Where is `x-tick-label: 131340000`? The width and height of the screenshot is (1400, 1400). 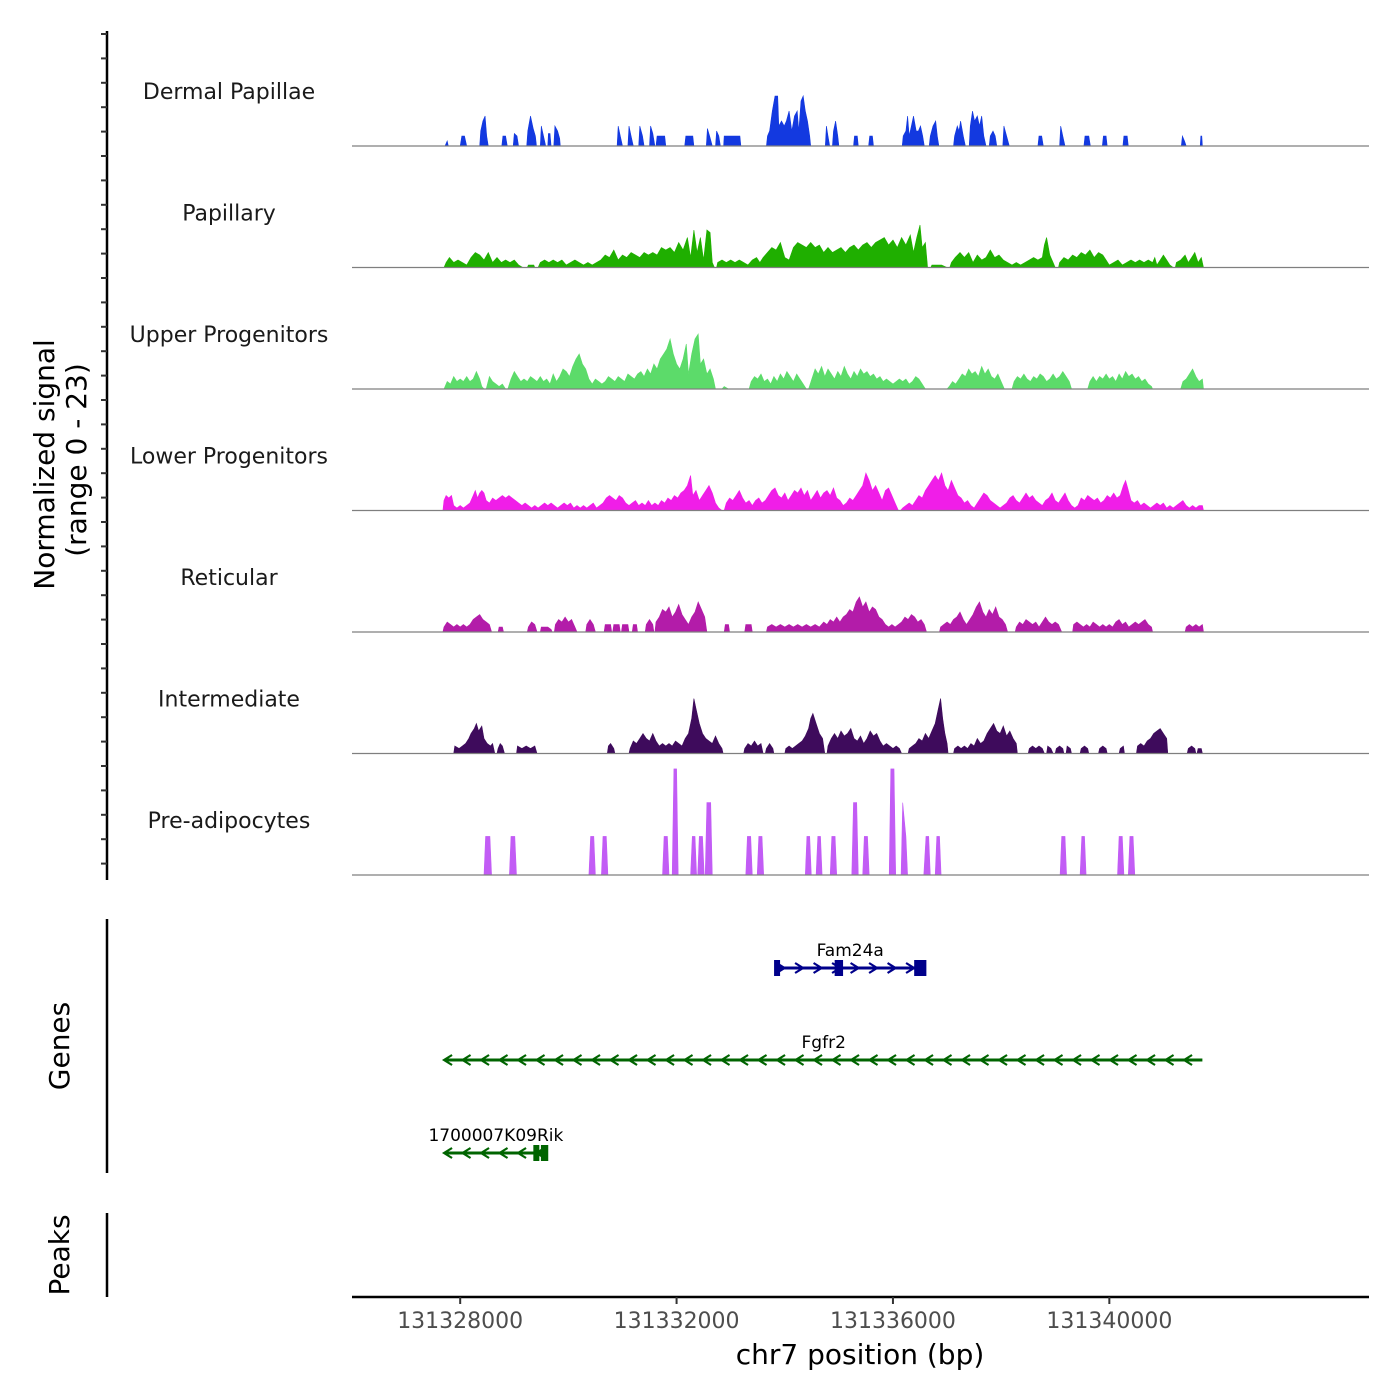 x-tick-label: 131340000 is located at coordinates (1109, 1321).